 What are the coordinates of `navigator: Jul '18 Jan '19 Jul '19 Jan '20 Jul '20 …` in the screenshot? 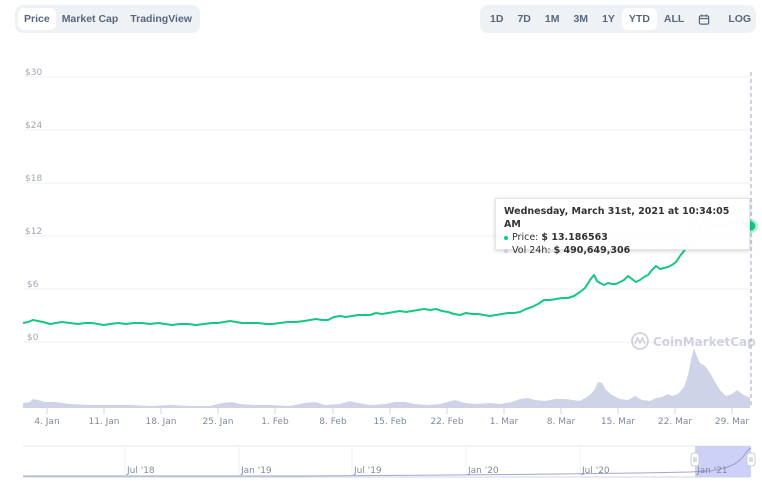 It's located at (389, 461).